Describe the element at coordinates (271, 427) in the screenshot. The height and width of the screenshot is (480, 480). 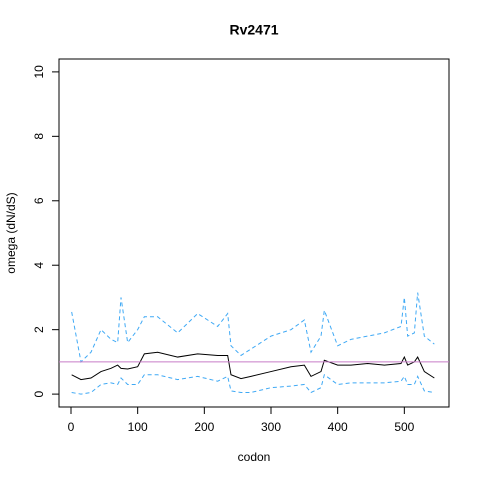
I see `x-tick-label: 300` at that location.